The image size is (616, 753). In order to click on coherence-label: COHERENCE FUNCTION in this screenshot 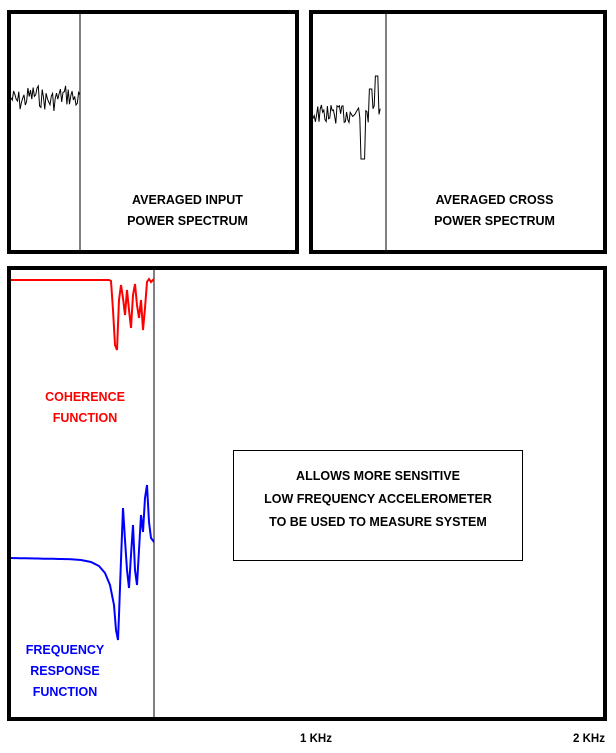, I will do `click(85, 408)`.